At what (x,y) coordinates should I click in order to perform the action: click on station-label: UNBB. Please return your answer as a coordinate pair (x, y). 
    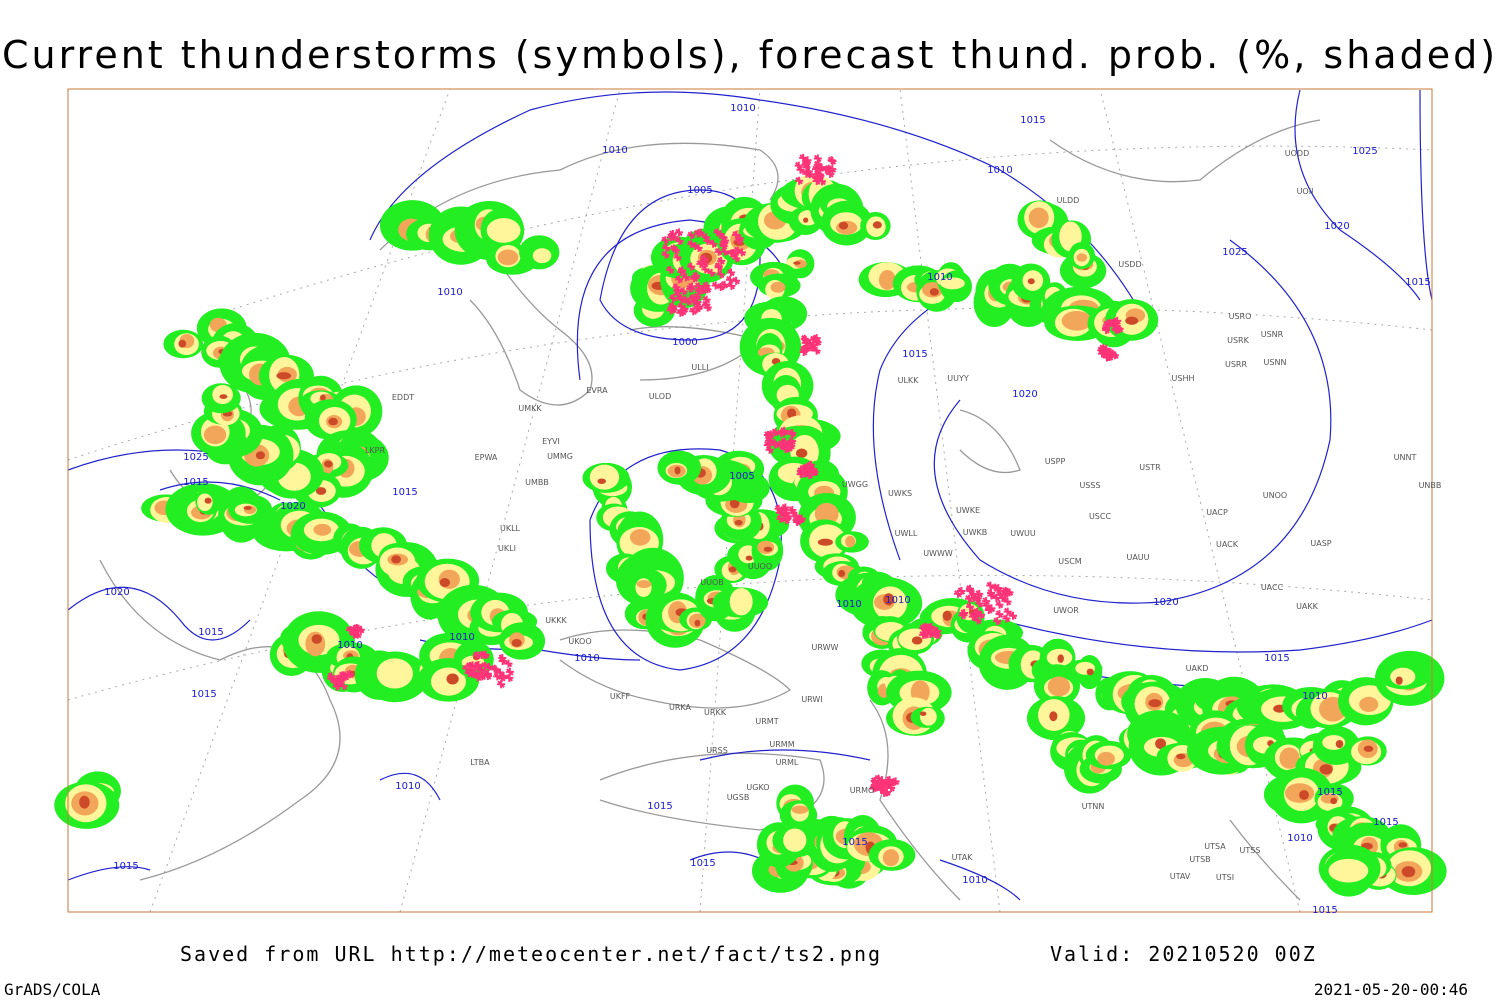
    Looking at the image, I should click on (1430, 485).